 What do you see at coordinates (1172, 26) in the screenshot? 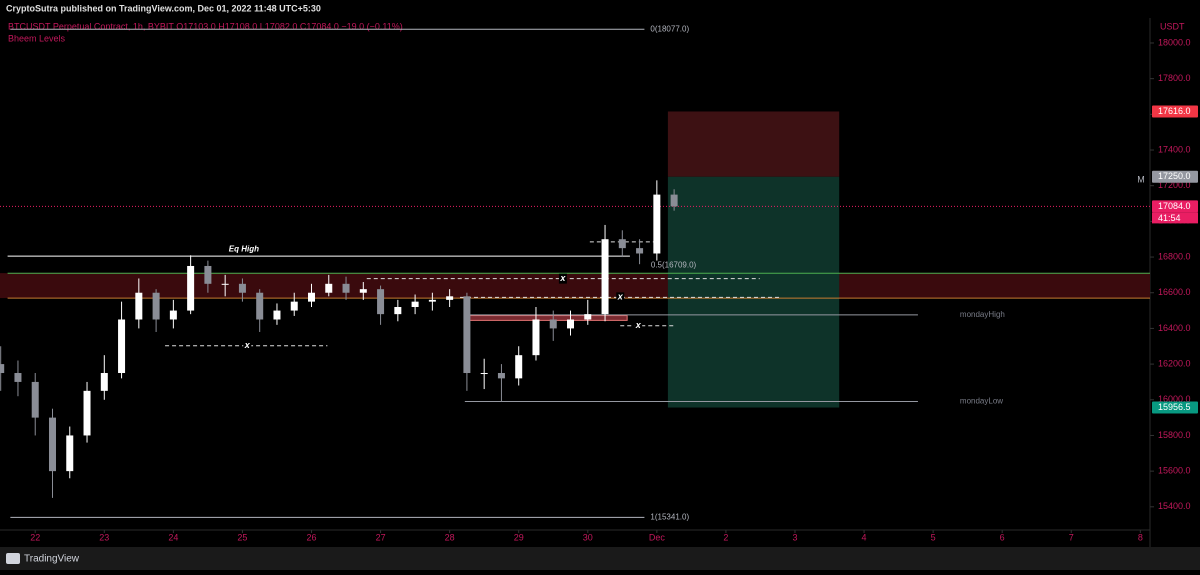
I see `currency: USDT` at bounding box center [1172, 26].